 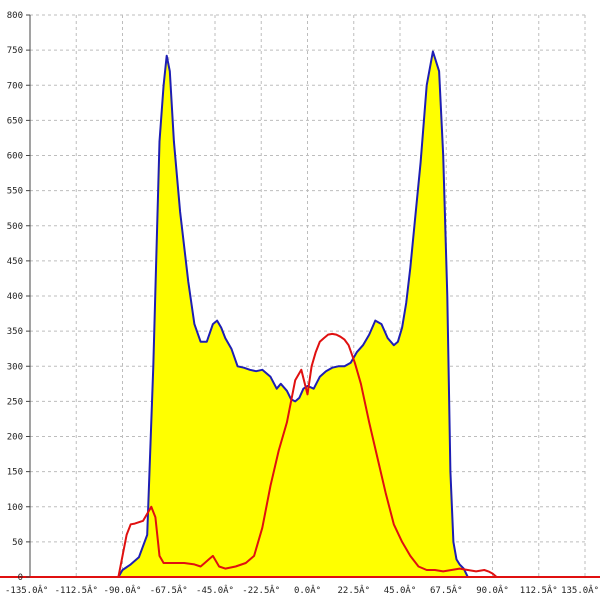 What do you see at coordinates (15, 16) in the screenshot?
I see `y-tick-label: 800` at bounding box center [15, 16].